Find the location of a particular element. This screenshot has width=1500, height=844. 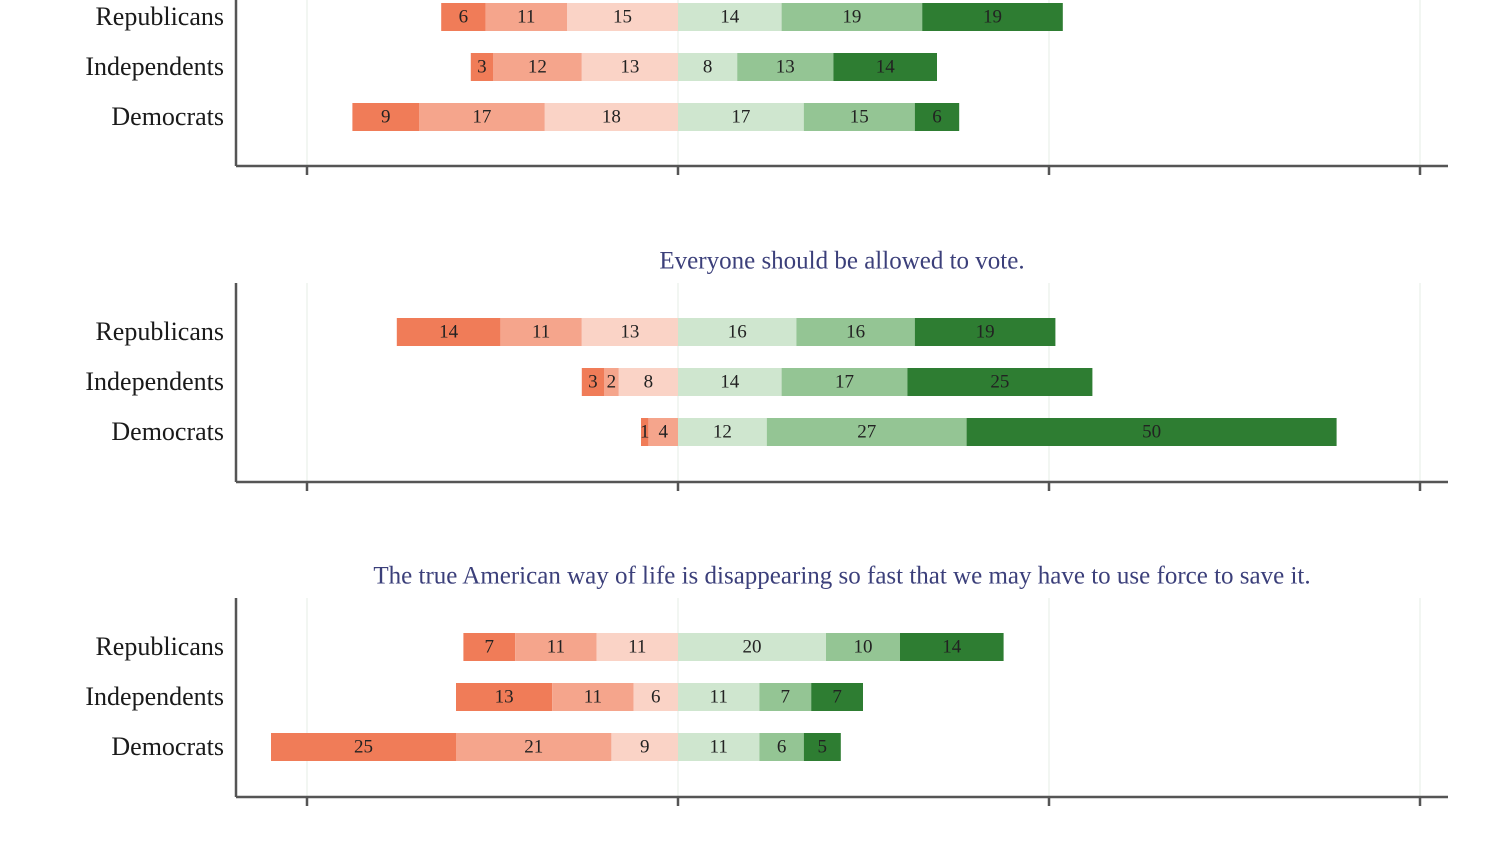

segment-value-label: 20 is located at coordinates (752, 646).